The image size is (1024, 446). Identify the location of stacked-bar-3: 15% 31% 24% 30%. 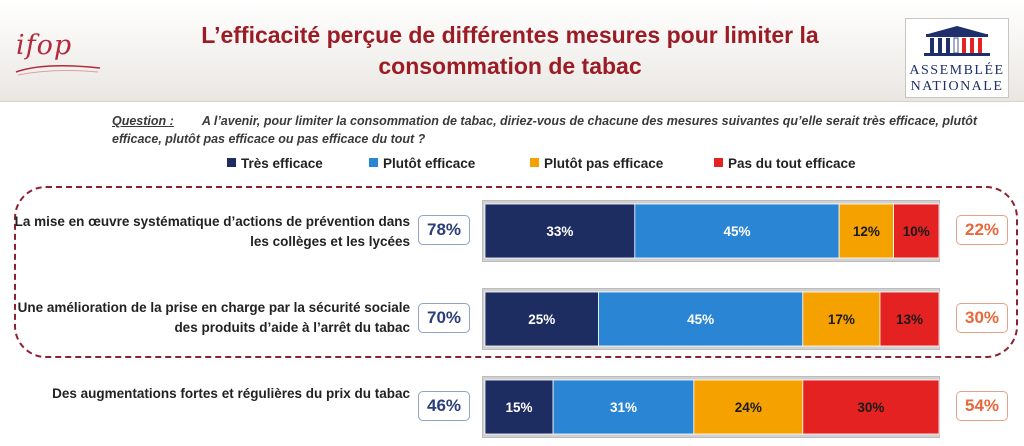
(711, 407).